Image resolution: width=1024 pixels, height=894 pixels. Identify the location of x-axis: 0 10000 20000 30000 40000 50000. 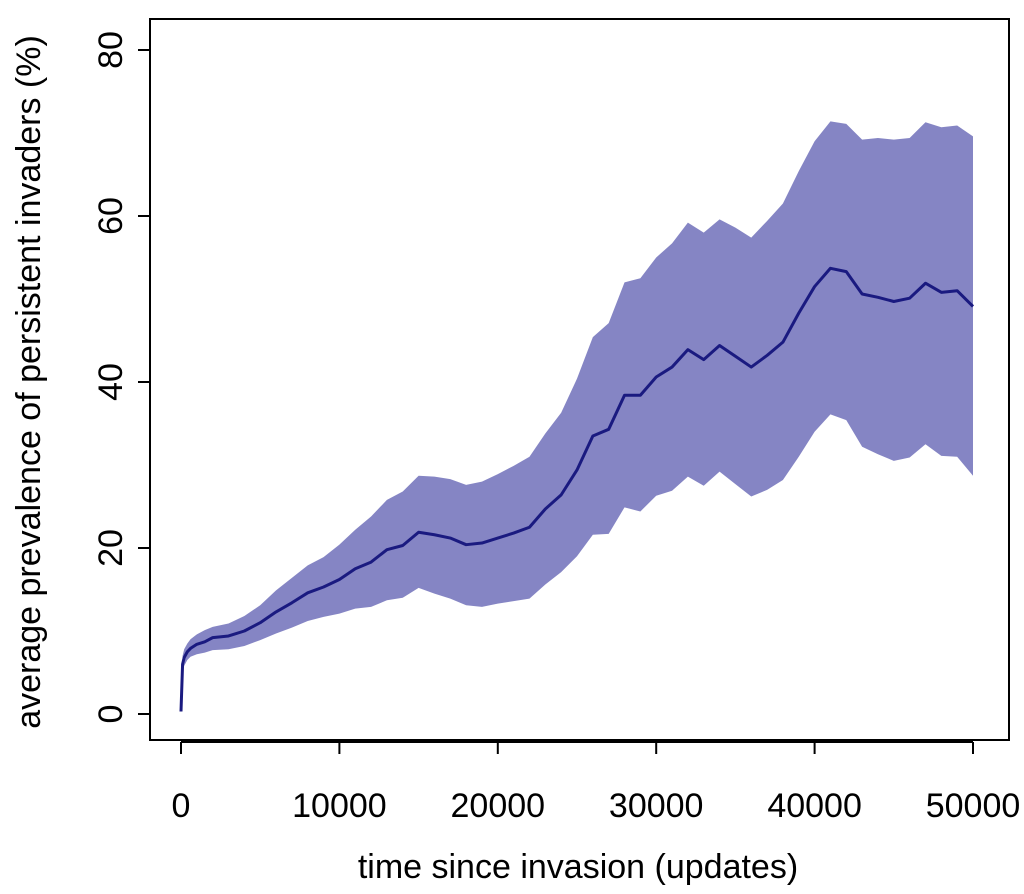
(596, 783).